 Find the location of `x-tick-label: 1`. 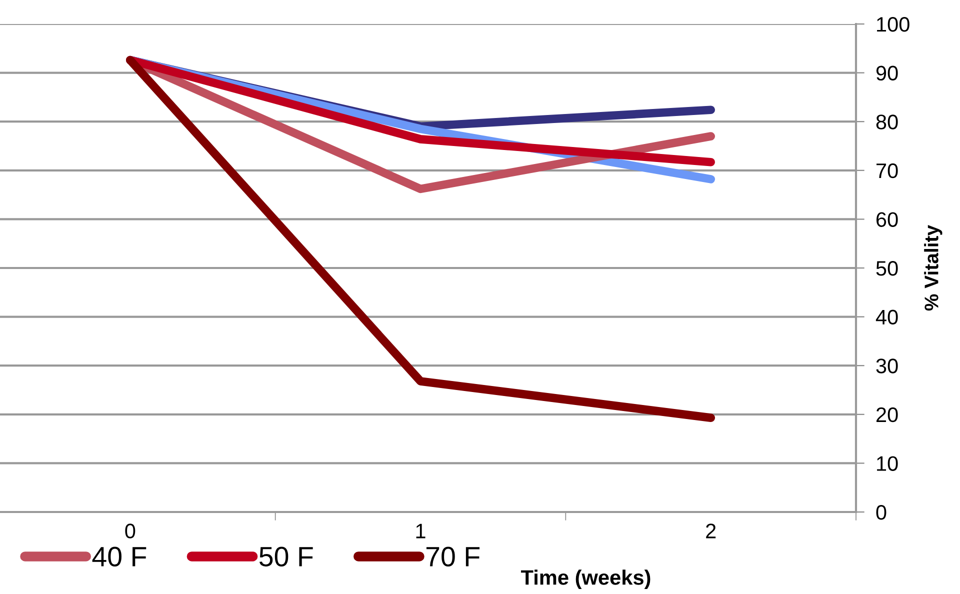

x-tick-label: 1 is located at coordinates (421, 531).